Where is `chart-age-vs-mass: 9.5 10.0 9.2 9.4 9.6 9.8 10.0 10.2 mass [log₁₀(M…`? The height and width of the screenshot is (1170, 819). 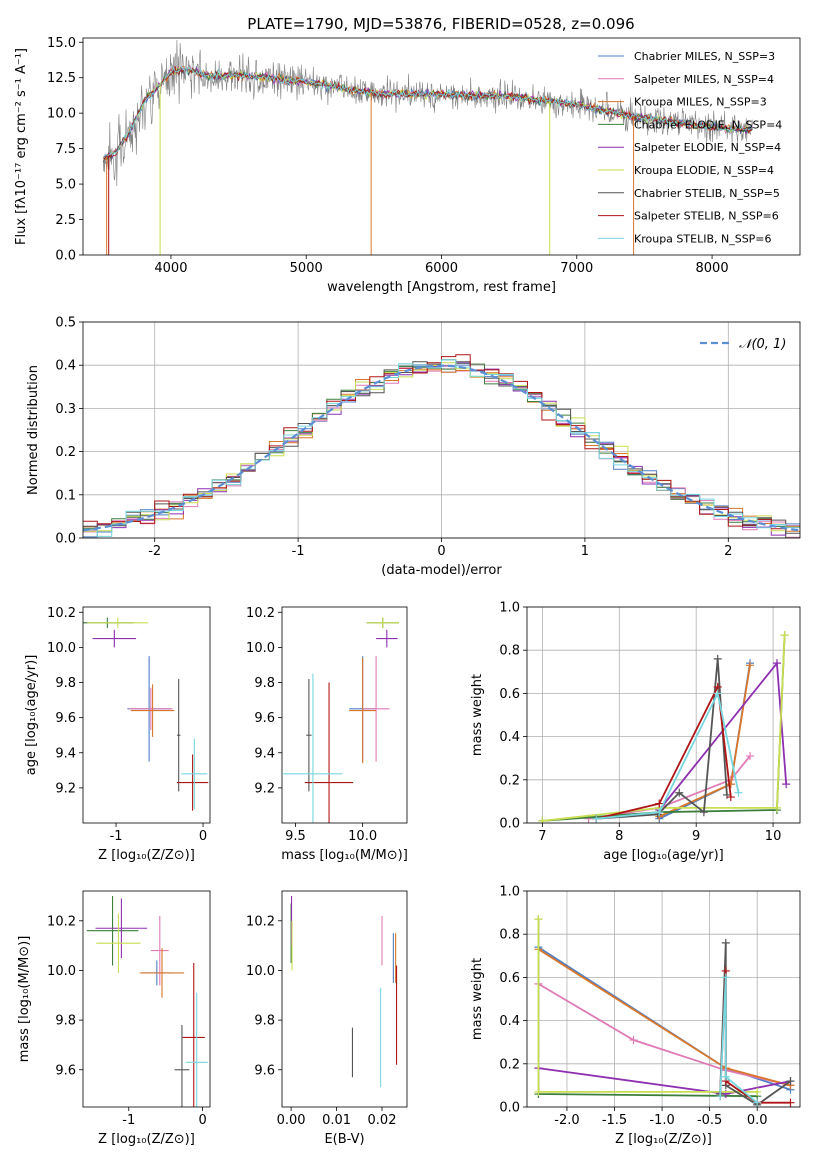
chart-age-vs-mass: 9.5 10.0 9.2 9.4 9.6 9.8 10.0 10.2 mass [log₁₀(M… is located at coordinates (327, 734).